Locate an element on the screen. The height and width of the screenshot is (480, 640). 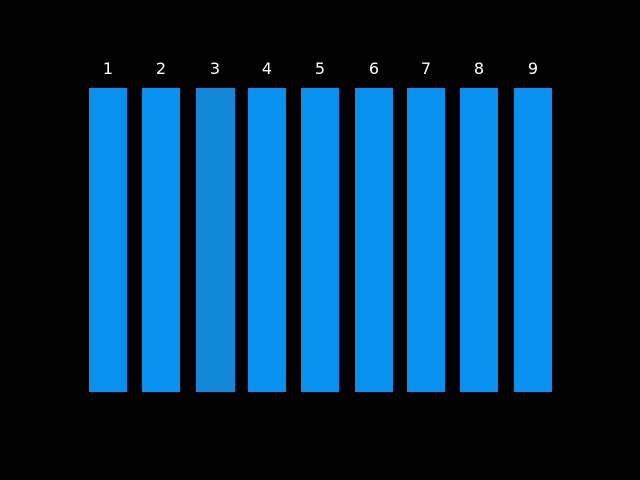
column-label: 1 is located at coordinates (108, 68).